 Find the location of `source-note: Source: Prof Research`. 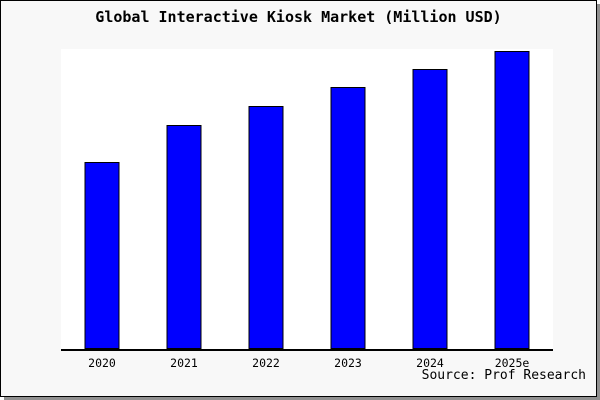

source-note: Source: Prof Research is located at coordinates (503, 375).